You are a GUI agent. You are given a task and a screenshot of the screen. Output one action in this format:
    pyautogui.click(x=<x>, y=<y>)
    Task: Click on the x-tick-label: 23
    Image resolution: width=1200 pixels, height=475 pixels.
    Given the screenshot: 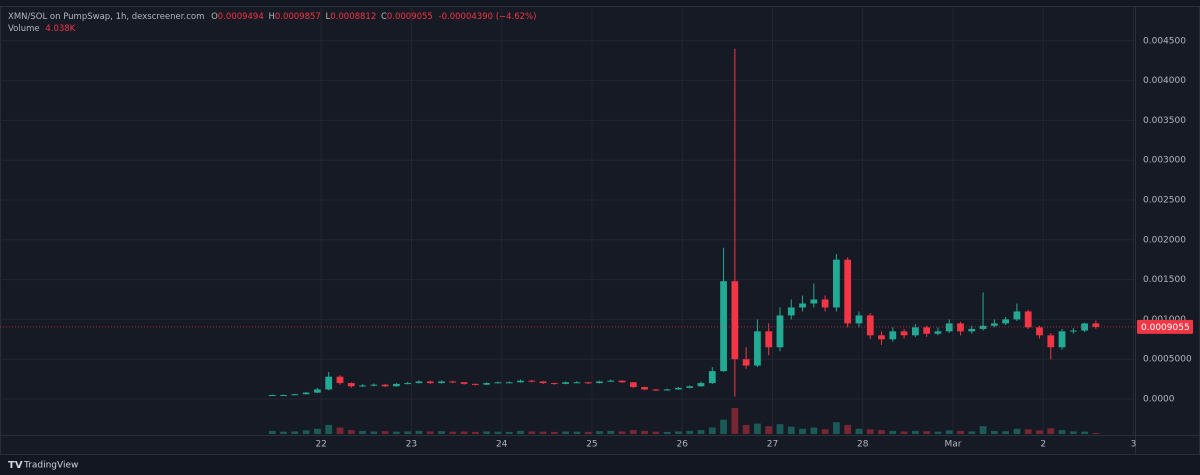 What is the action you would take?
    pyautogui.click(x=411, y=445)
    